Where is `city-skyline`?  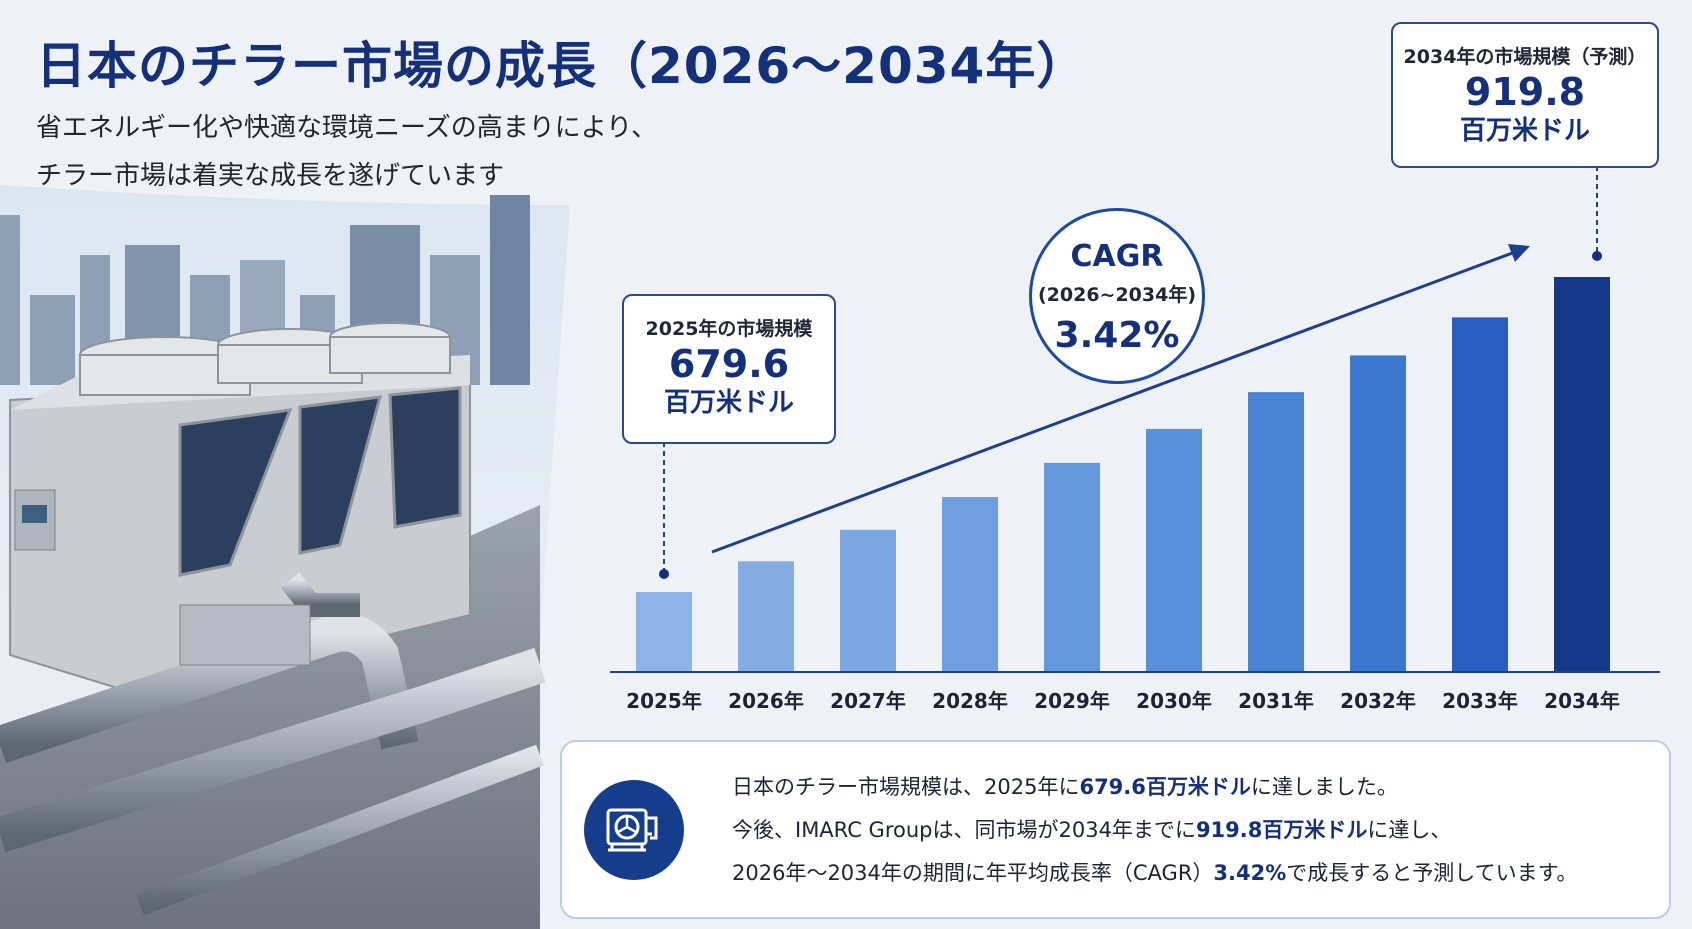 city-skyline is located at coordinates (265, 290).